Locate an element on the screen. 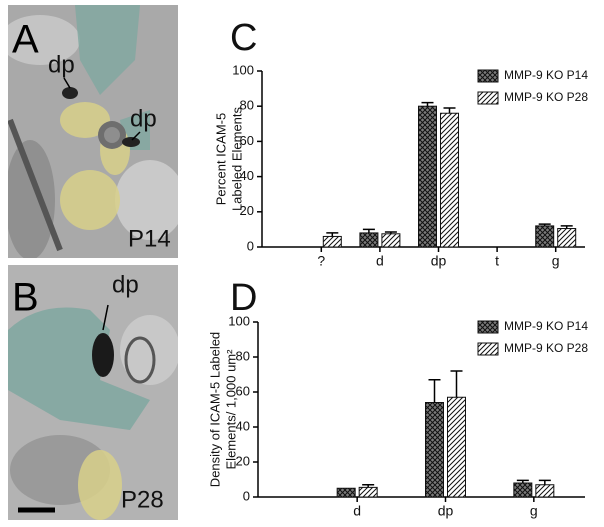 Image resolution: width=604 pixels, height=527 pixels. panel-letter: A is located at coordinates (25, 40).